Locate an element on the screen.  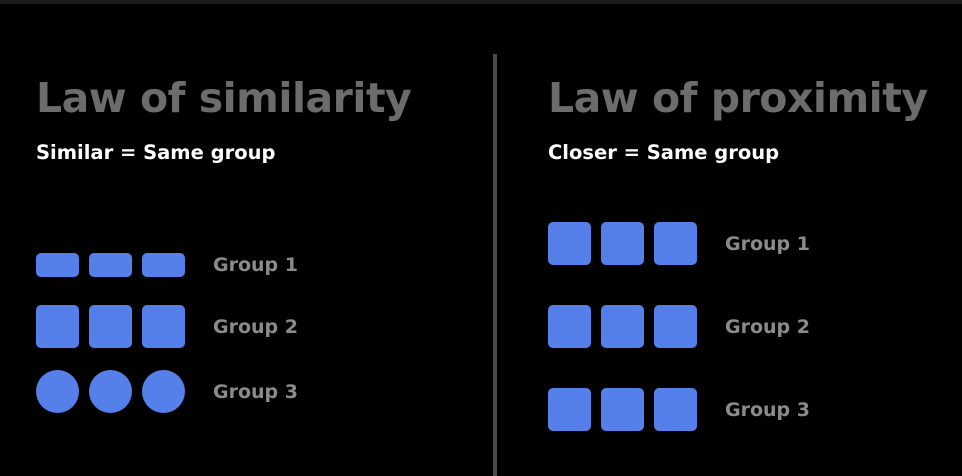
proximity-group-2-label: Group 2 is located at coordinates (767, 327).